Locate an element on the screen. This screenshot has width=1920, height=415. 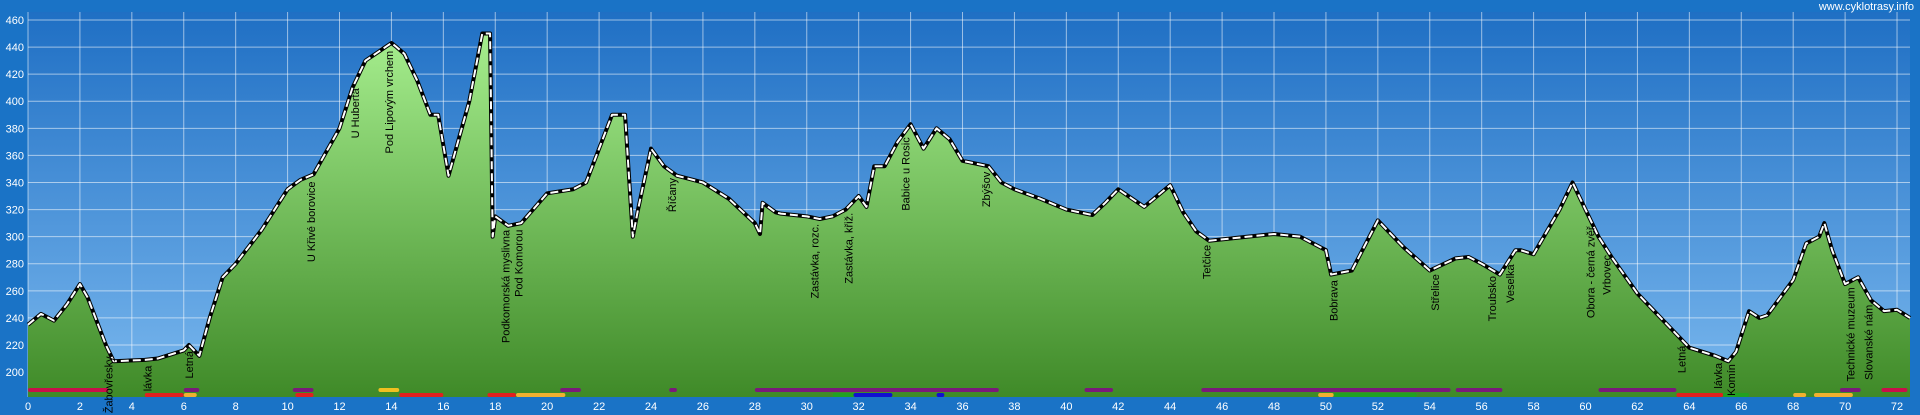
x-tick-label: 48 is located at coordinates (1274, 407).